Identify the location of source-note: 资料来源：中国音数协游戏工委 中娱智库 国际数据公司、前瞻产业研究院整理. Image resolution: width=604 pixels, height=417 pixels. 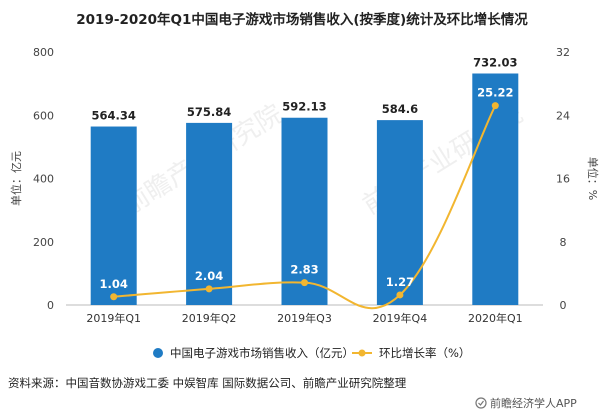
(207, 383).